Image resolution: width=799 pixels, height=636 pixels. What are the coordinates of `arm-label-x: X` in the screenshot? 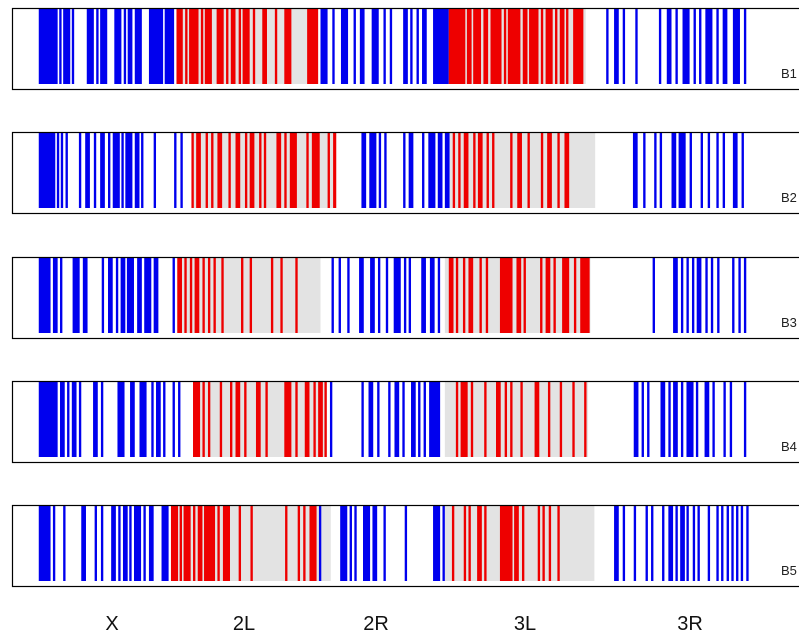 It's located at (111, 624).